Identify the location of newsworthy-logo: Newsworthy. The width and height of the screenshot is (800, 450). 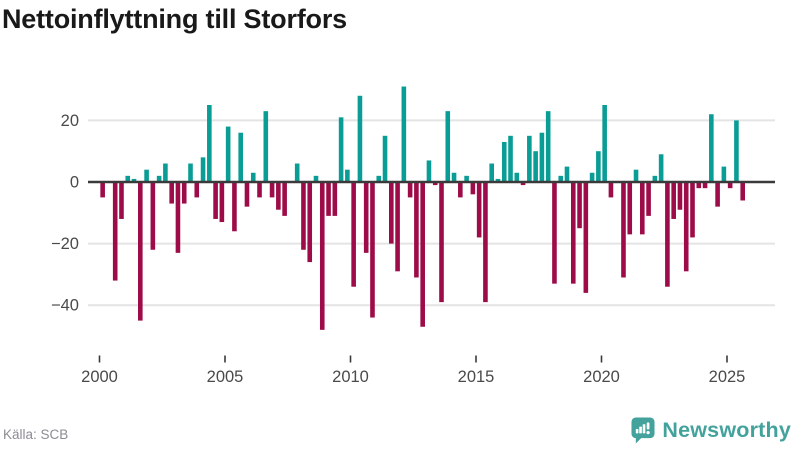
(711, 430).